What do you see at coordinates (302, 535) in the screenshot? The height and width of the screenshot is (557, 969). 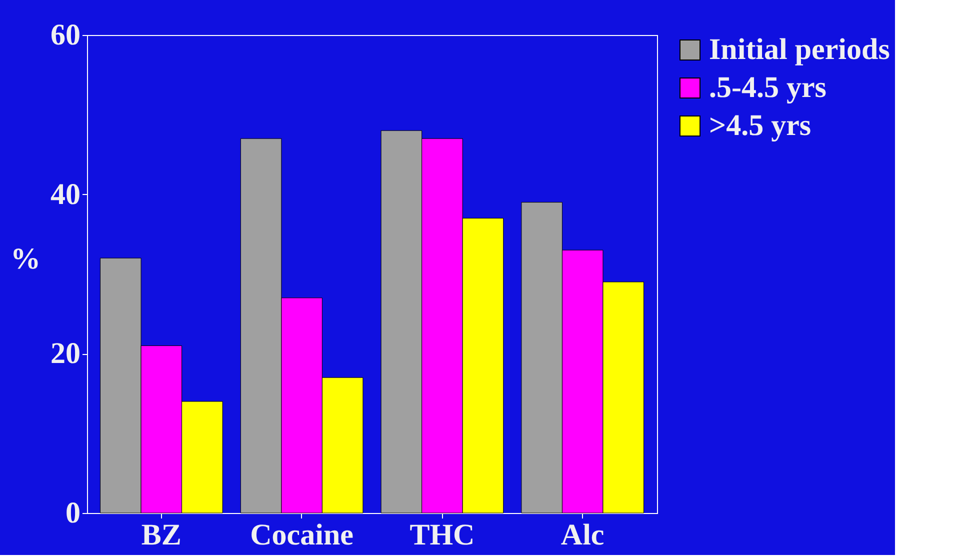 I see `x-tick-label: Cocaine` at bounding box center [302, 535].